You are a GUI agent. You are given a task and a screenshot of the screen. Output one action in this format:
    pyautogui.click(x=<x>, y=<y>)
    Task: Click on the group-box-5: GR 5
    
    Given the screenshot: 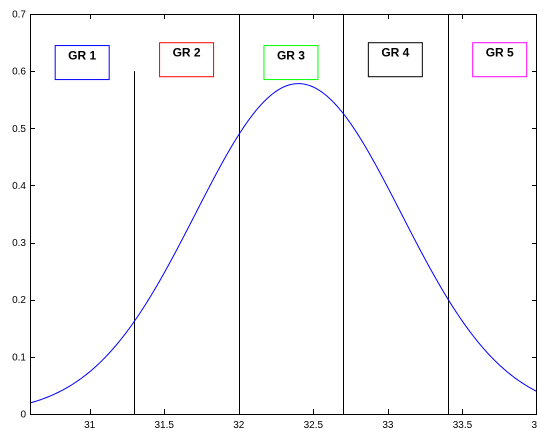 What is the action you would take?
    pyautogui.click(x=500, y=60)
    